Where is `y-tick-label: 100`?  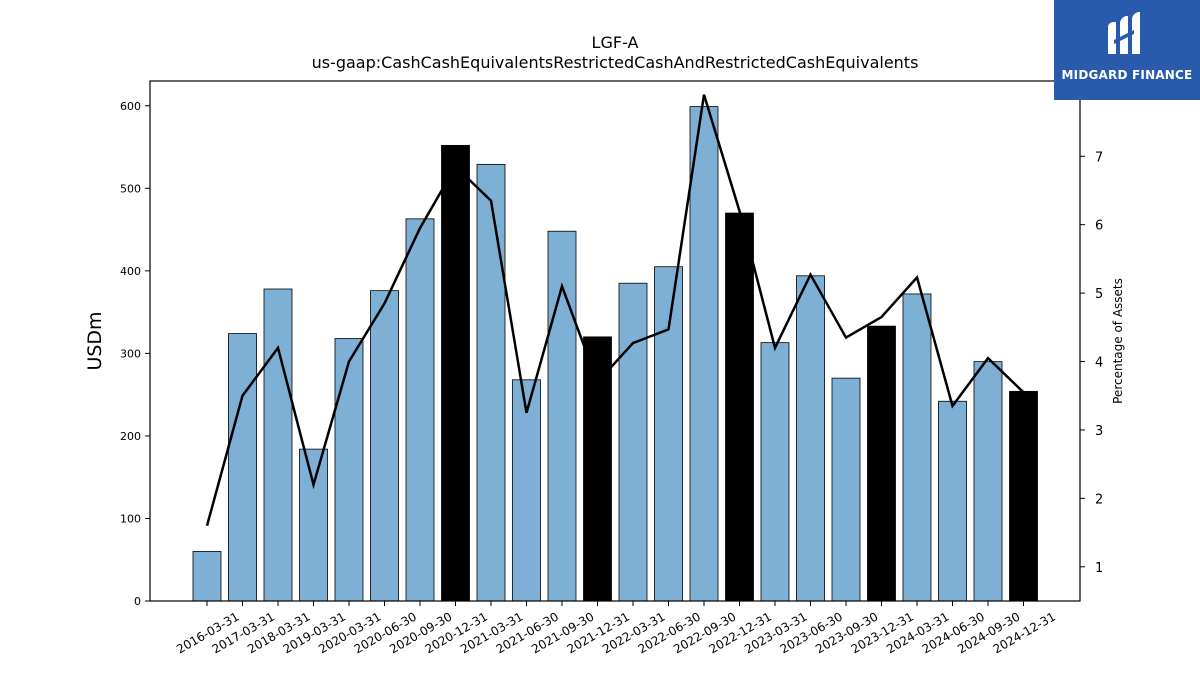 y-tick-label: 100 is located at coordinates (130, 518).